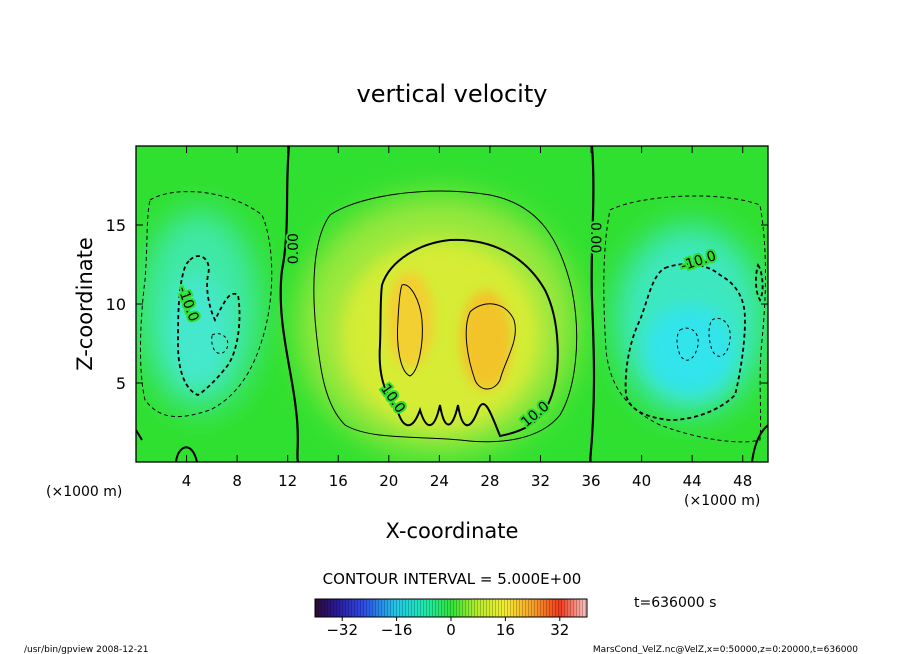 The image size is (904, 654). Describe the element at coordinates (237, 481) in the screenshot. I see `x-tick-label: 8` at that location.